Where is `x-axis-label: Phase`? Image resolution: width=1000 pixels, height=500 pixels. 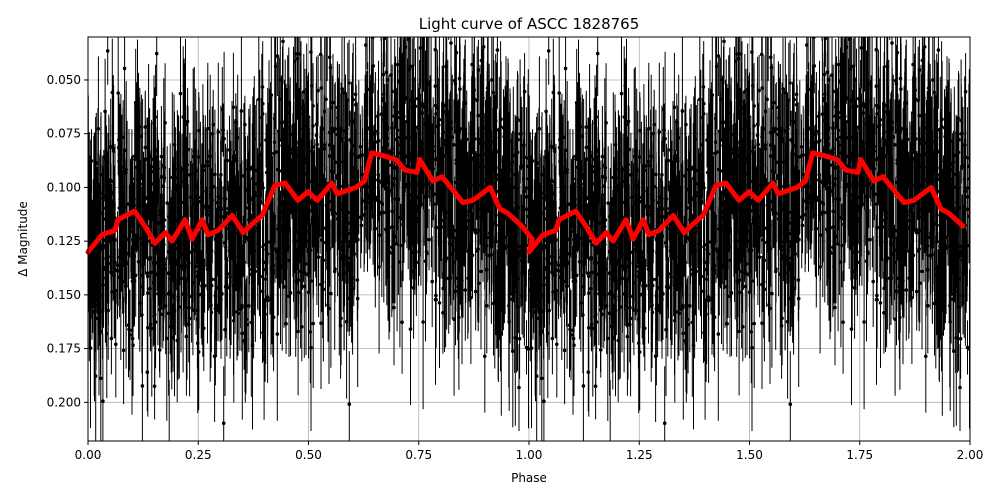
x-axis-label: Phase is located at coordinates (529, 478).